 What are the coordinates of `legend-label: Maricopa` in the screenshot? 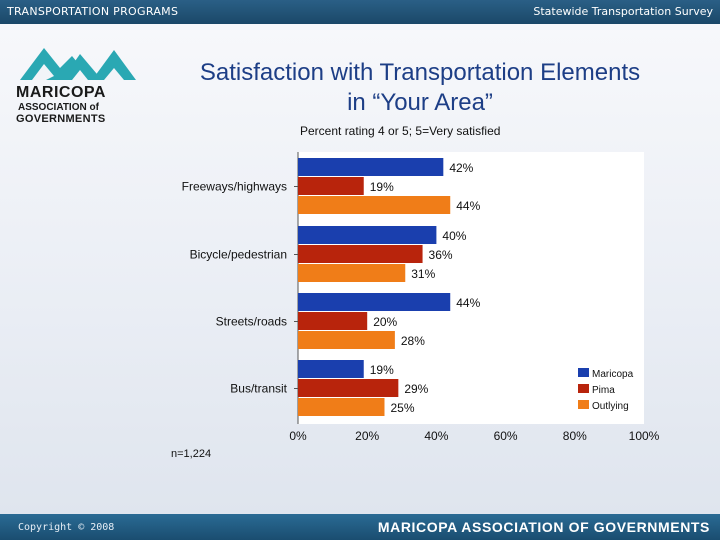 It's located at (613, 374).